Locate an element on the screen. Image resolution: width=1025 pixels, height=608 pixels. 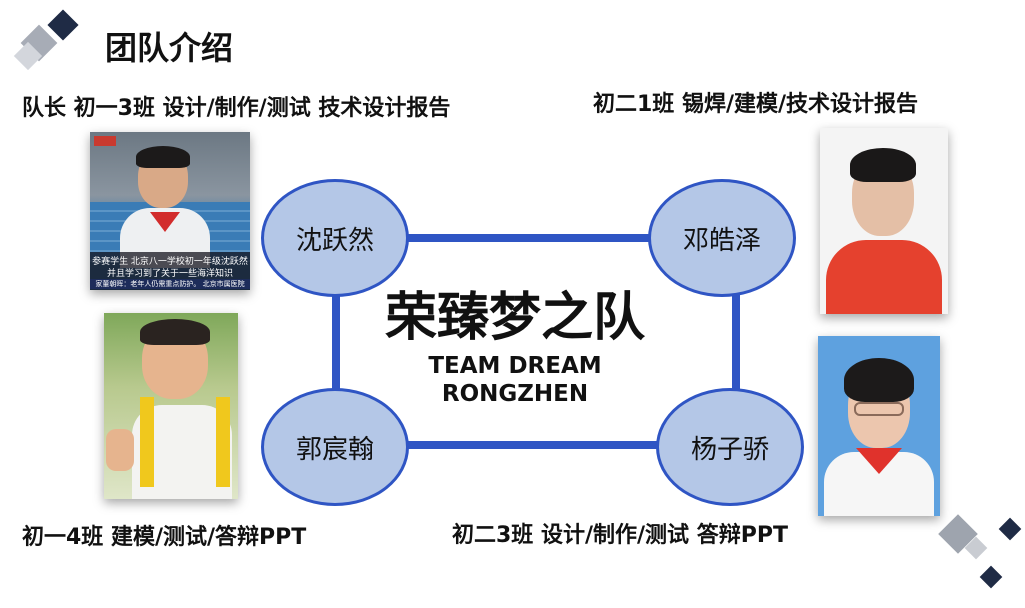
glasses is located at coordinates (879, 409).